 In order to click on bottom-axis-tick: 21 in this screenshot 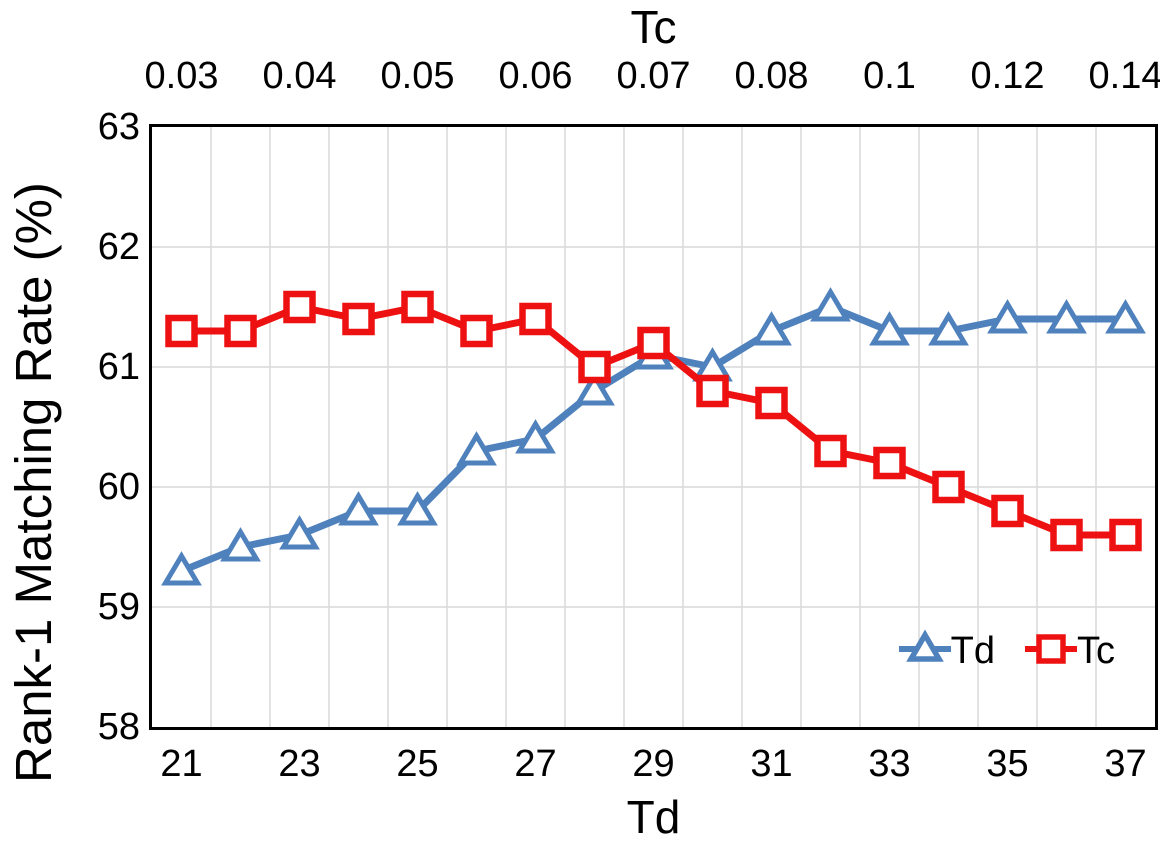, I will do `click(181, 764)`.